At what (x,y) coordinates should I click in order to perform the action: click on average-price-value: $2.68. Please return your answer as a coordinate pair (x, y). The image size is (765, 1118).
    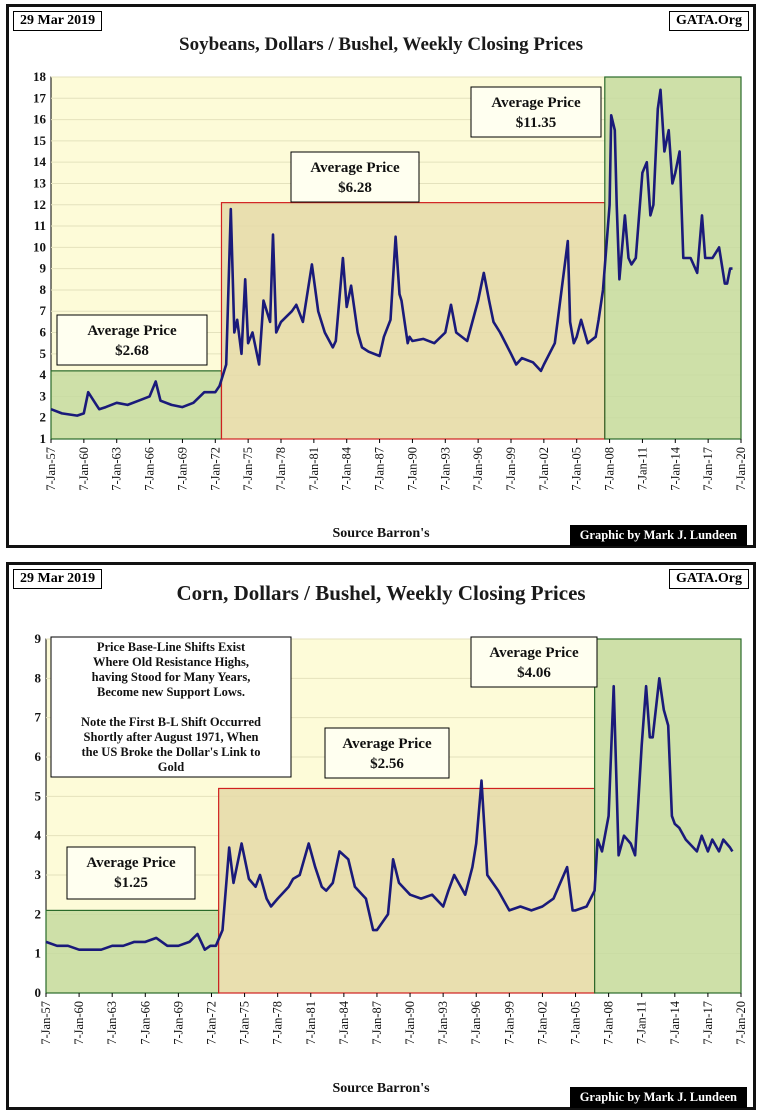
    Looking at the image, I should click on (132, 351).